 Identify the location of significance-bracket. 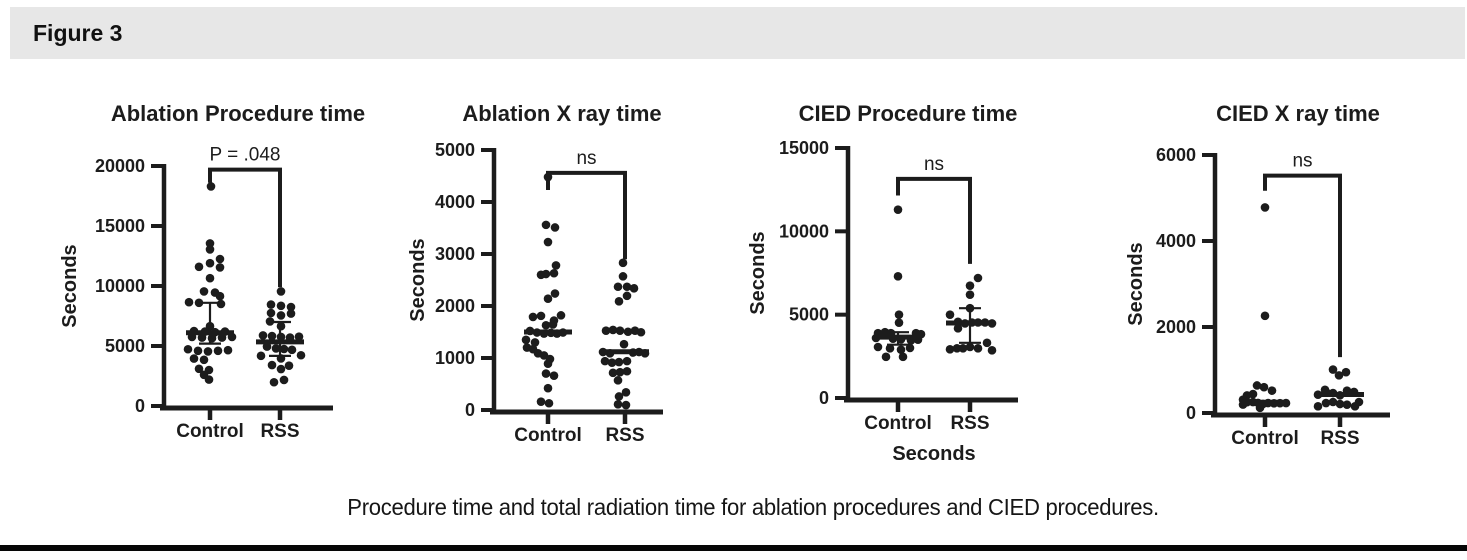
(934, 220).